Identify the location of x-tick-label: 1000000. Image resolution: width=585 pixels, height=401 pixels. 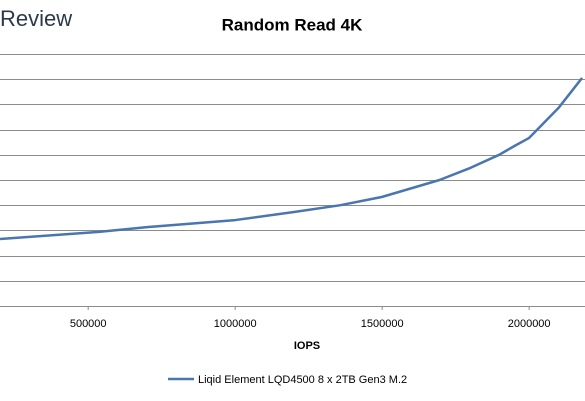
(235, 324).